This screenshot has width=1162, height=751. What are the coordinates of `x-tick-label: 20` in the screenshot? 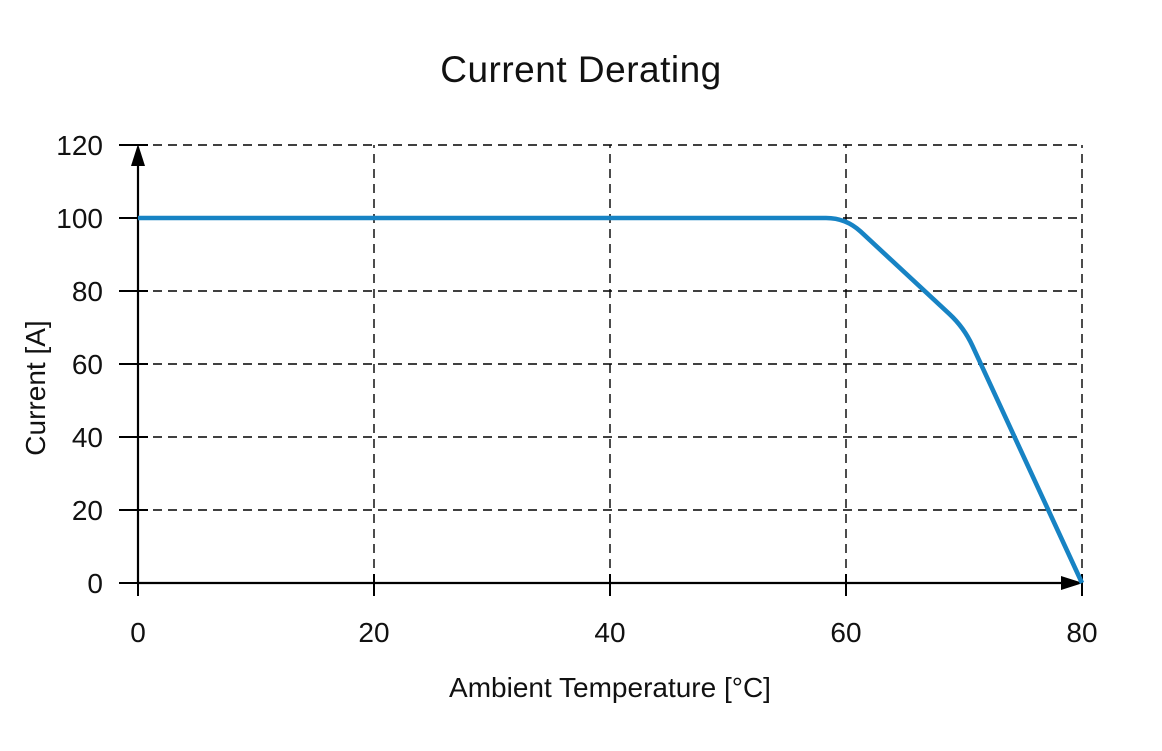 It's located at (373, 632).